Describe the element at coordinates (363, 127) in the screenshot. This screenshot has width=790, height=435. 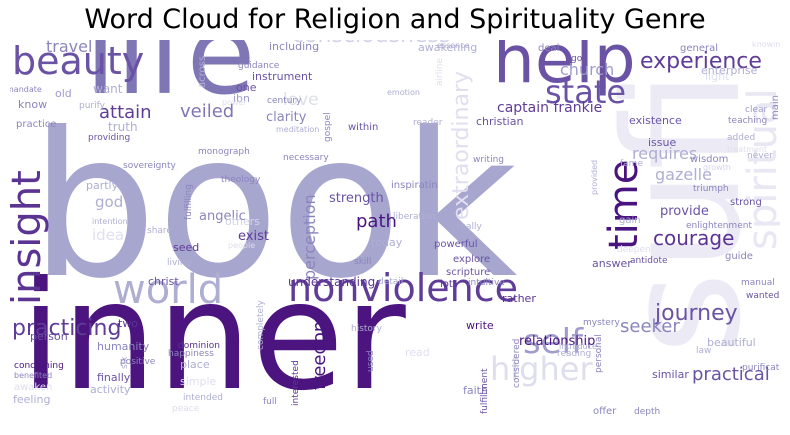
I see `word-within: within` at that location.